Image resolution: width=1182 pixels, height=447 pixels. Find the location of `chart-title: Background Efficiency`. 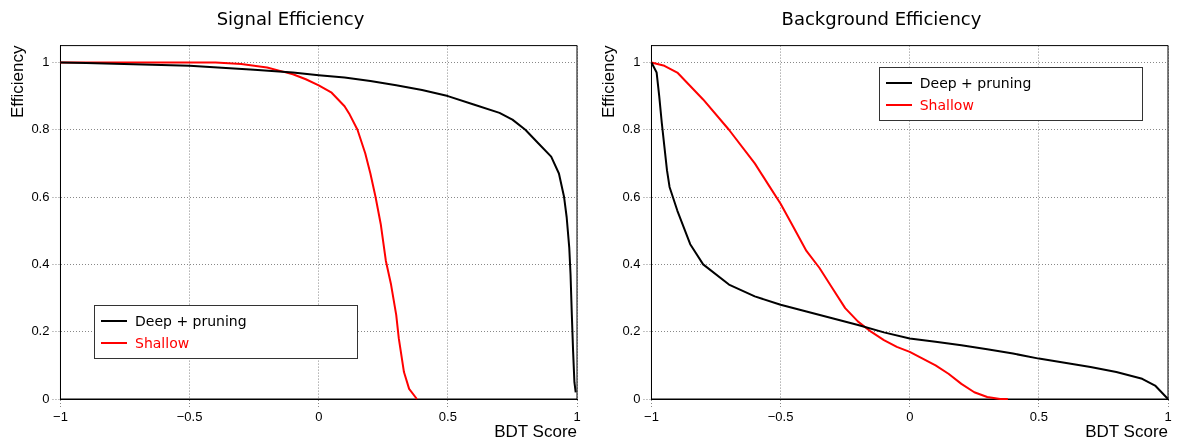

chart-title: Background Efficiency is located at coordinates (881, 19).